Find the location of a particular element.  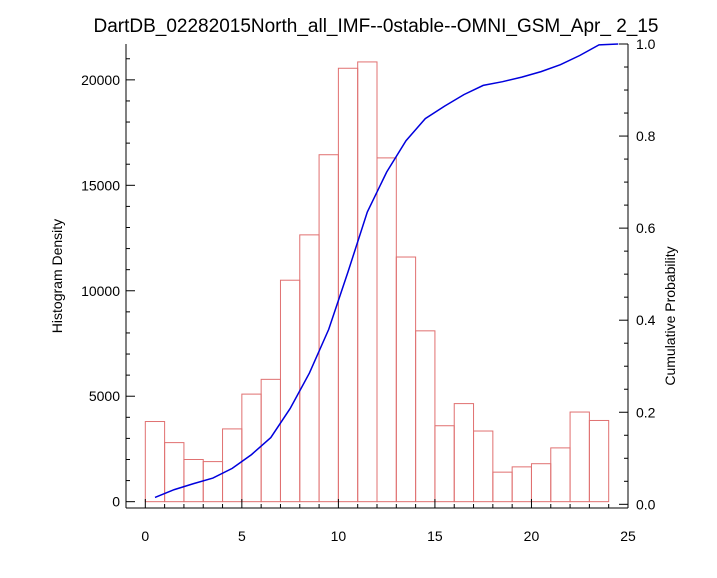

y2-tick-label: 0.6 is located at coordinates (646, 228).